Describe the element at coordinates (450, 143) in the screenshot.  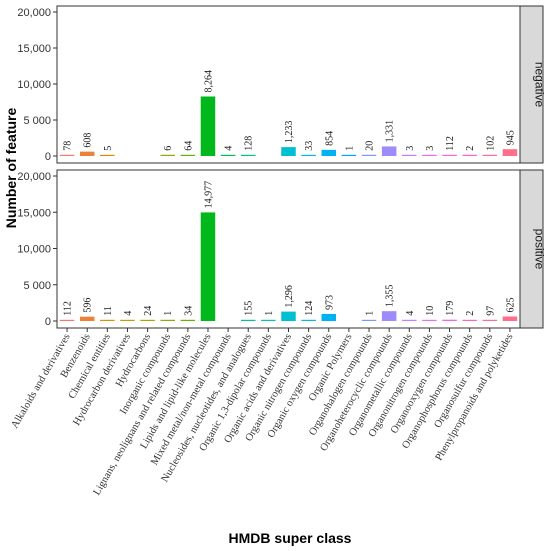
I see `negative-data-label-19: 112` at that location.